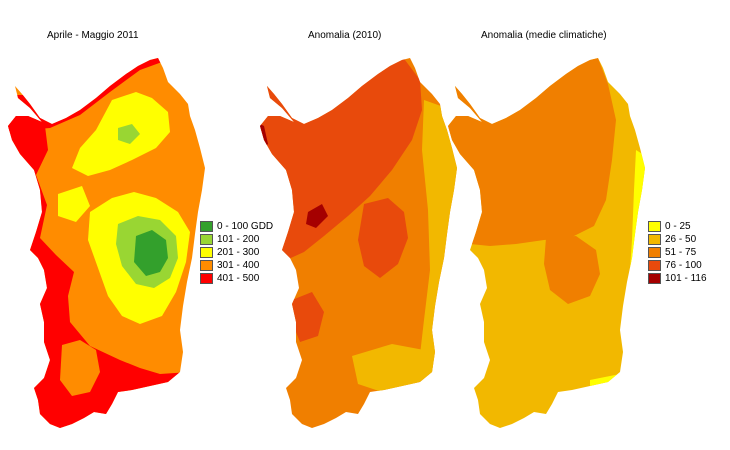  I want to click on anomaly-climatic-north-mid, so click(532, 152).